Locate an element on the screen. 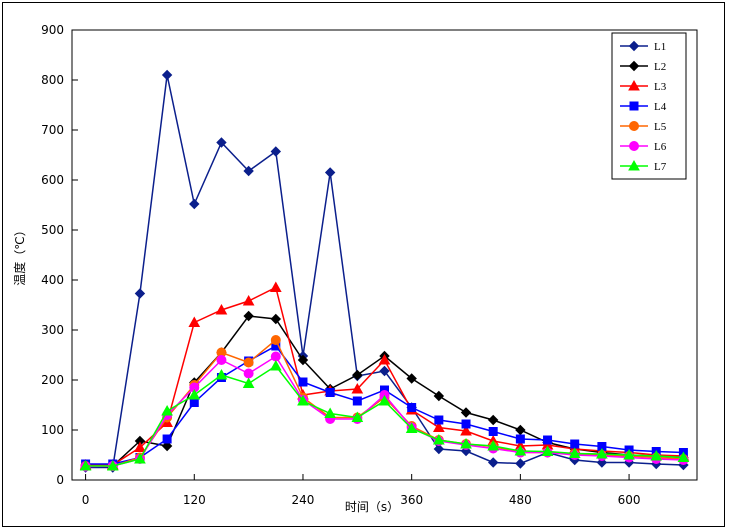  y-axis-label: 温度（℃） is located at coordinates (19, 254).